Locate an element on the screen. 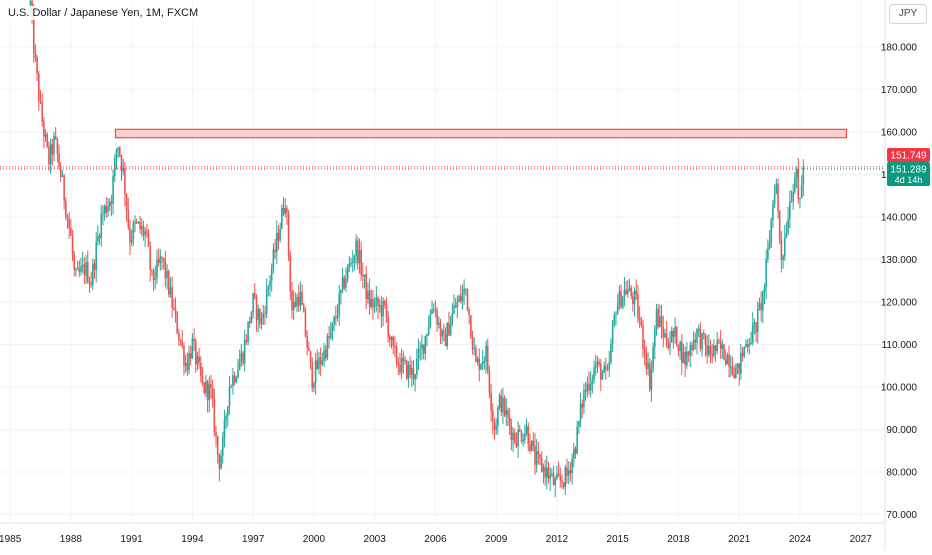 This screenshot has width=932, height=555. y-tick-label: 110.000 is located at coordinates (900, 345).